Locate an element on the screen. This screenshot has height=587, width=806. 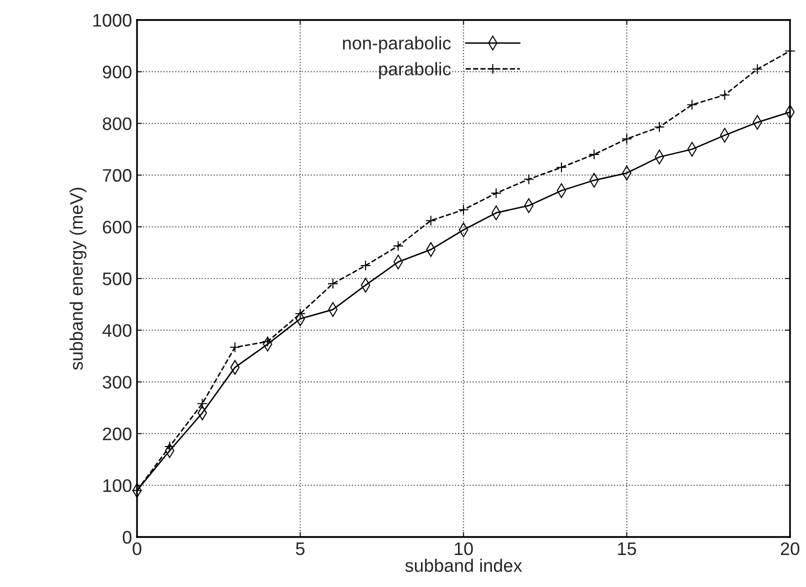
x-tick-label: 20 is located at coordinates (790, 549).